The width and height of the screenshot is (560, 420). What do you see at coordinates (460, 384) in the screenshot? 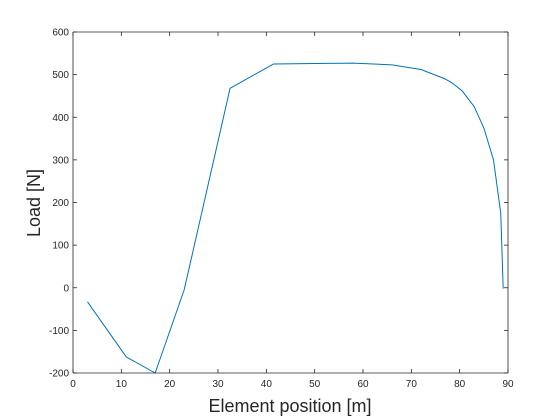
I see `x-tick-label: 80` at bounding box center [460, 384].